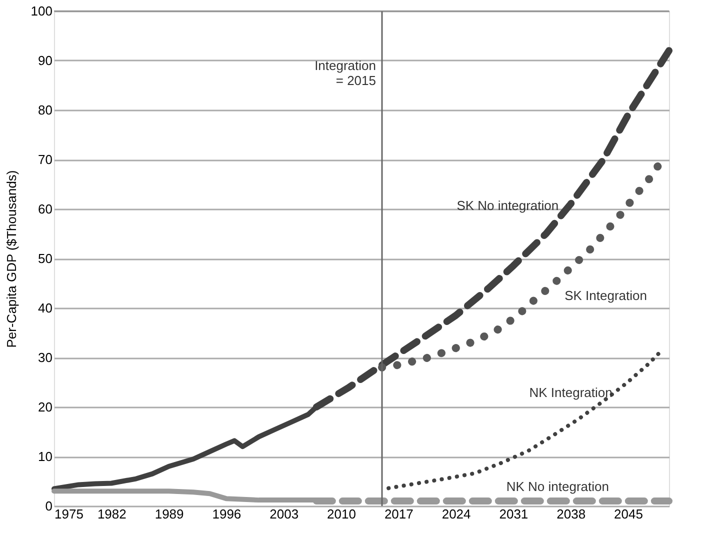  Describe the element at coordinates (570, 392) in the screenshot. I see `series-label: NK Integration` at that location.